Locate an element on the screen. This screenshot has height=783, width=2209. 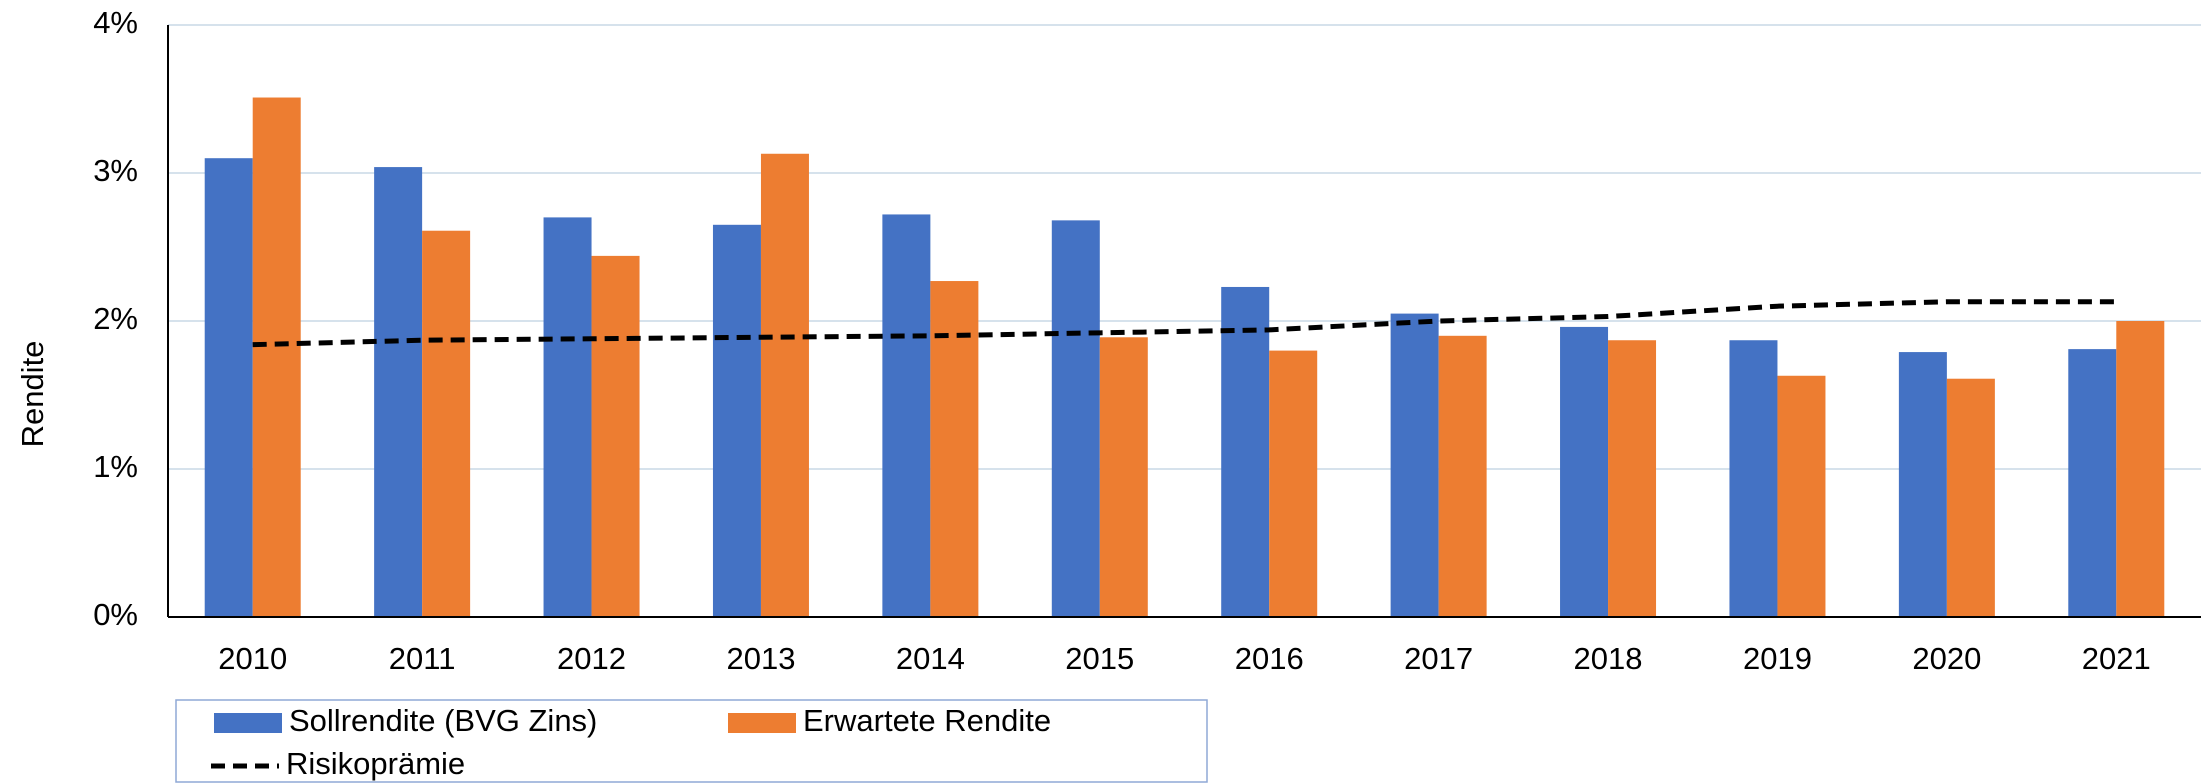
x-tick-label: 2018 is located at coordinates (1608, 658).